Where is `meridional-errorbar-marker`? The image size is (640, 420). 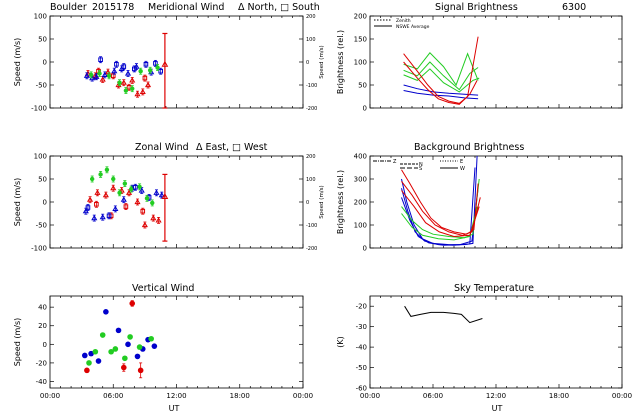 meridional-errorbar-marker is located at coordinates (165, 63).